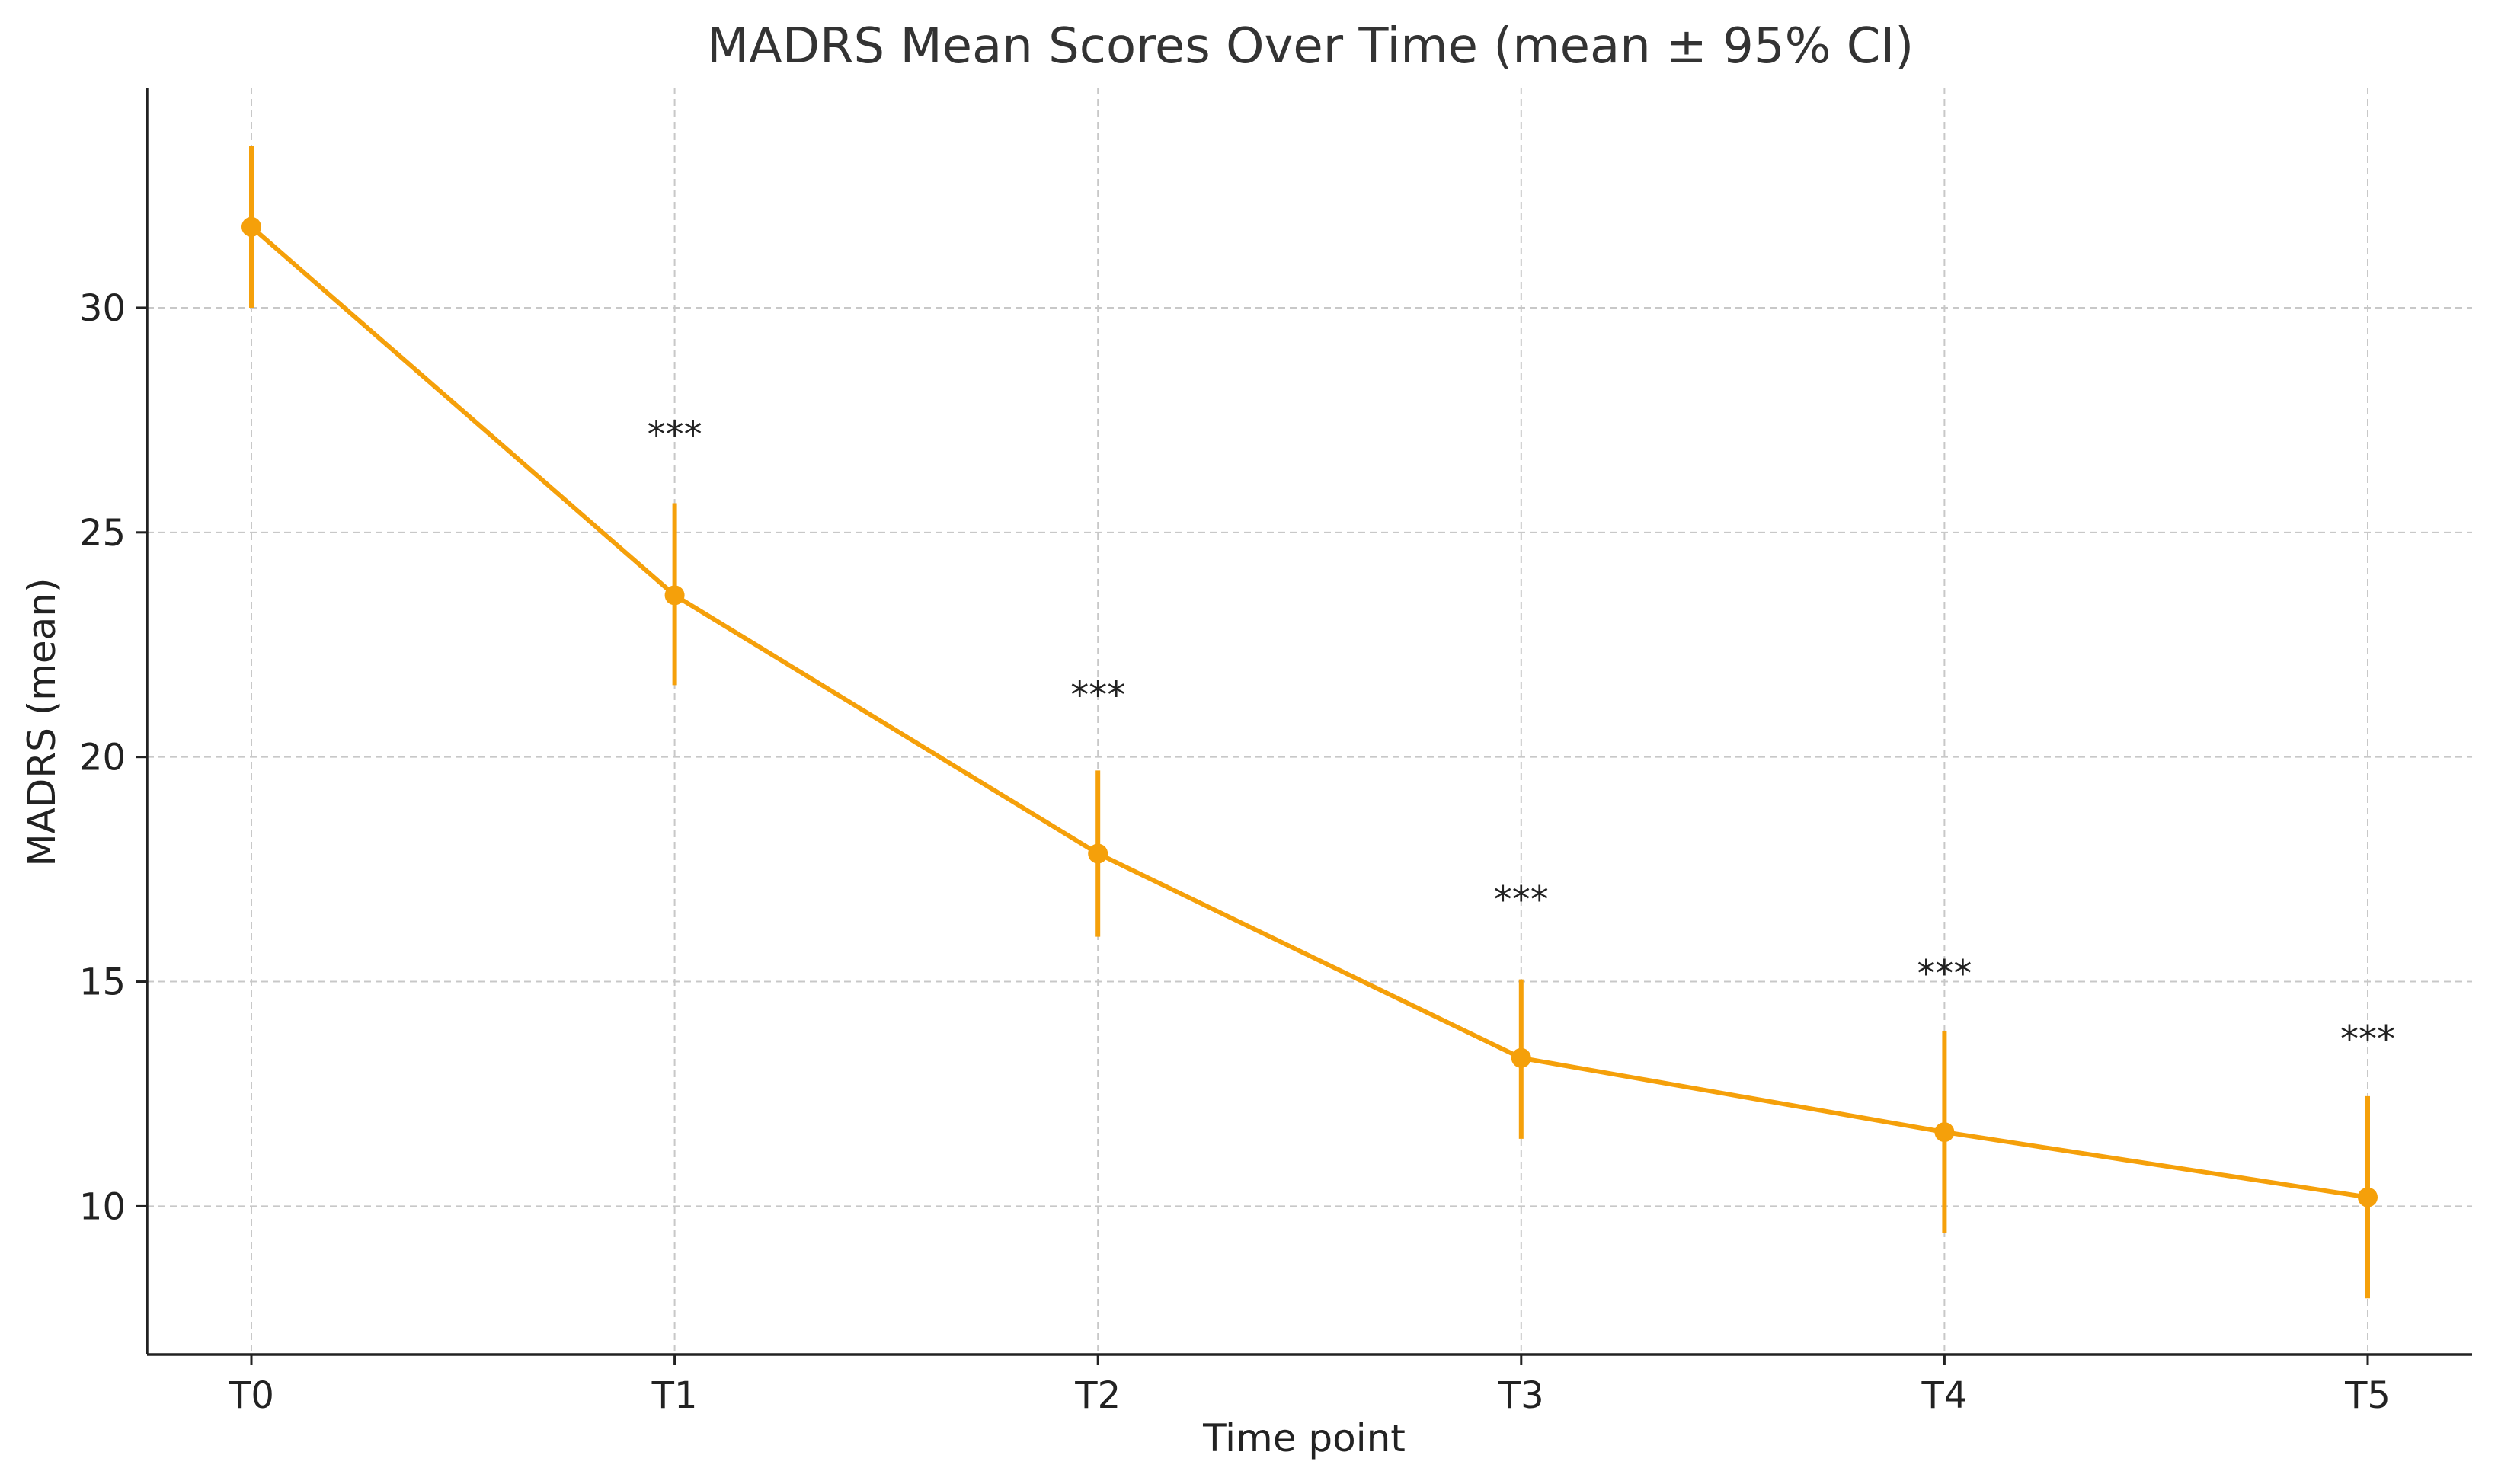  Describe the element at coordinates (102, 533) in the screenshot. I see `y-tick-label: 25` at that location.